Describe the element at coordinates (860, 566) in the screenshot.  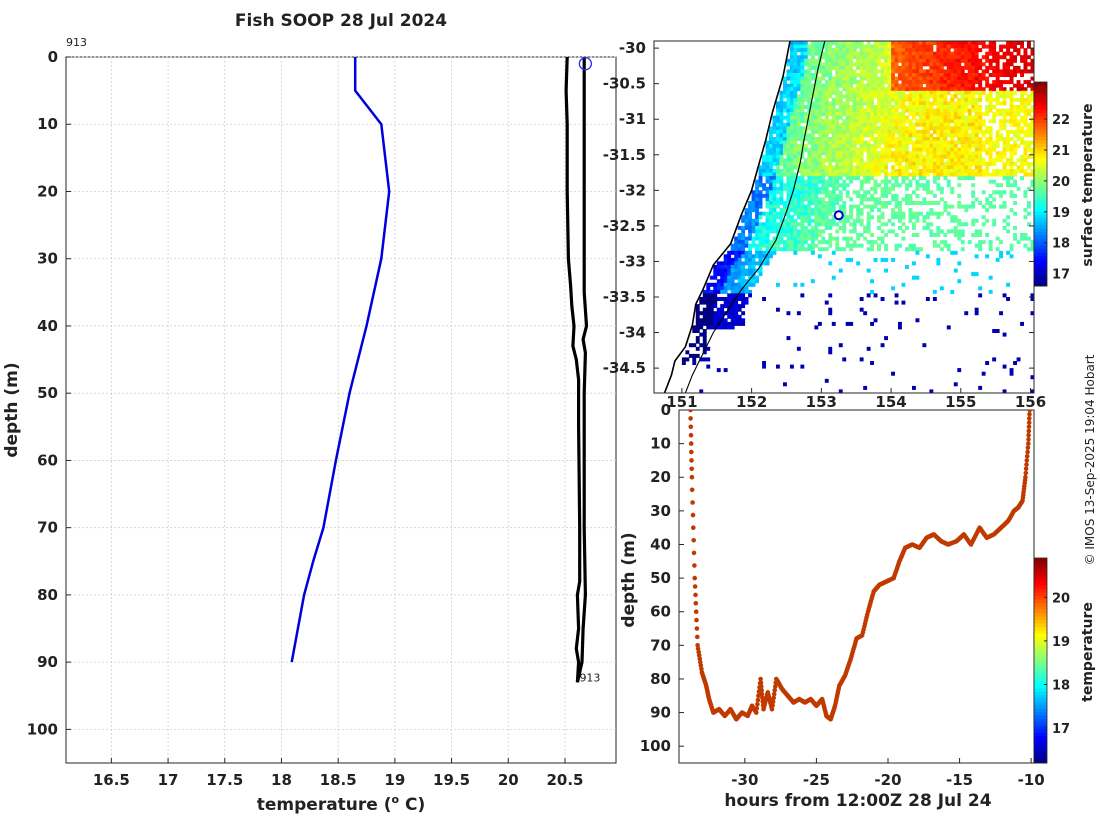
I see `depth-time-points` at that location.